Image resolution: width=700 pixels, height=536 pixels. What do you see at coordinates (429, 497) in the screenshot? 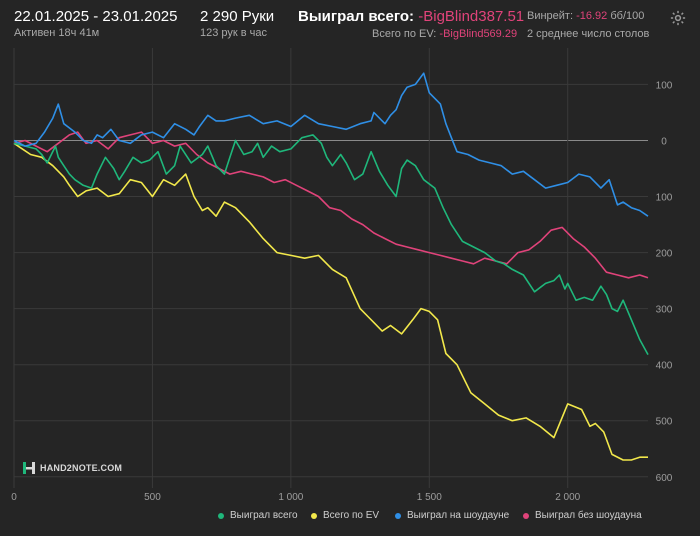
I see `x-tick-label: 1 500` at bounding box center [429, 497].